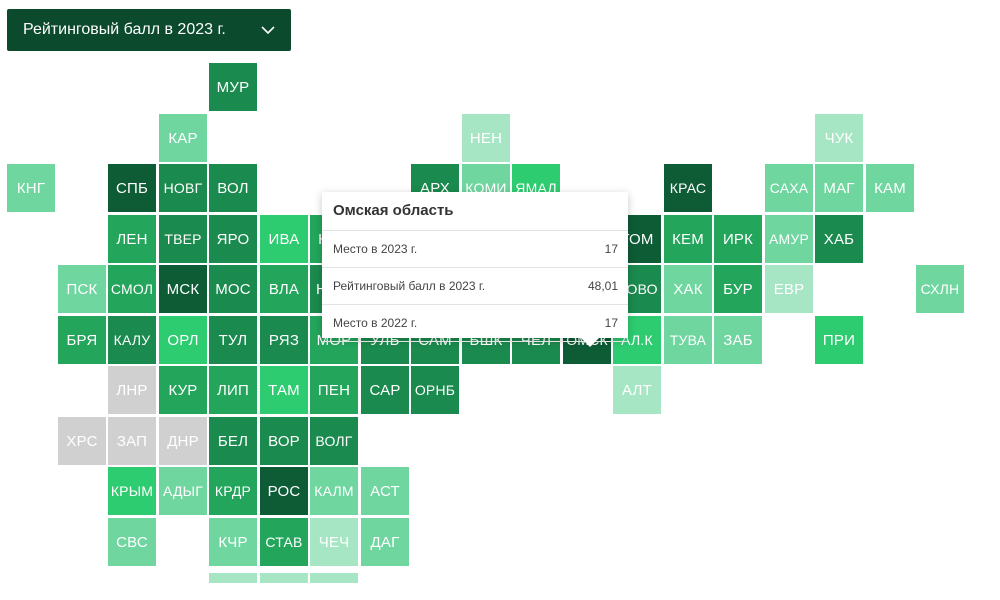 This screenshot has width=1000, height=600. Describe the element at coordinates (183, 340) in the screenshot. I see `region-tile: ОРЛ` at that location.